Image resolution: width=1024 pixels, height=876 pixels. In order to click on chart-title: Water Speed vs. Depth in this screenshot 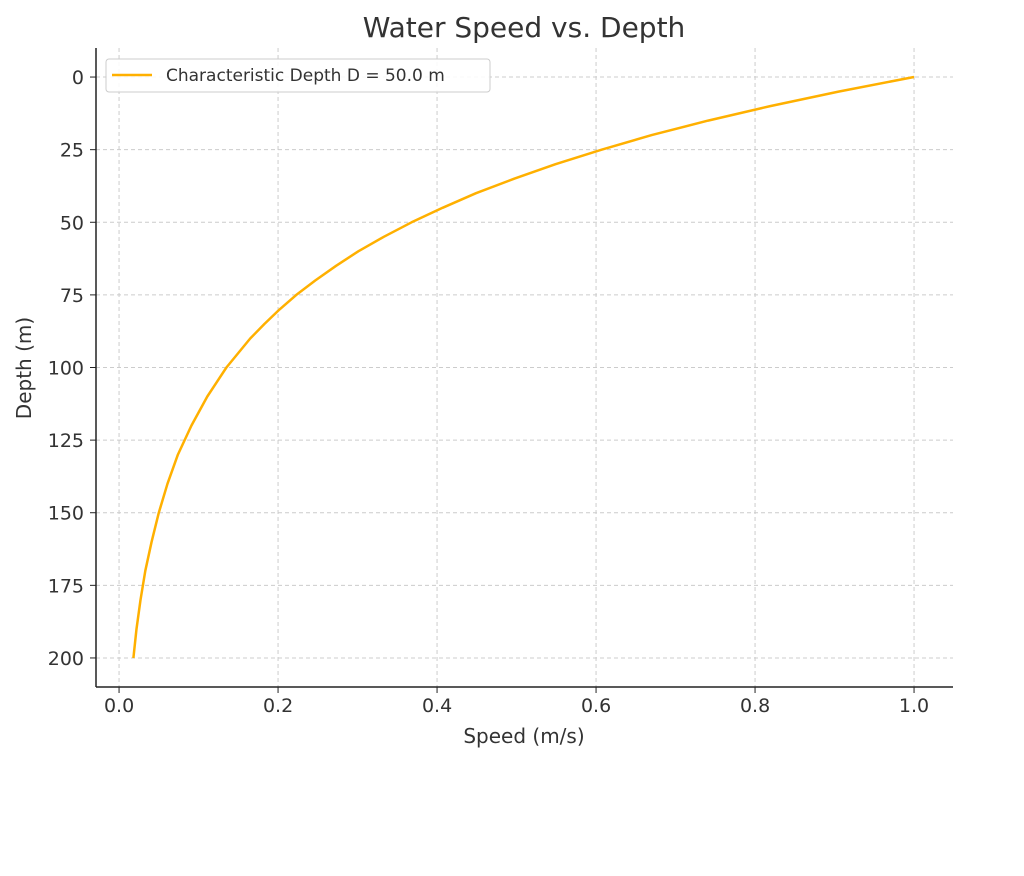, I will do `click(524, 27)`.